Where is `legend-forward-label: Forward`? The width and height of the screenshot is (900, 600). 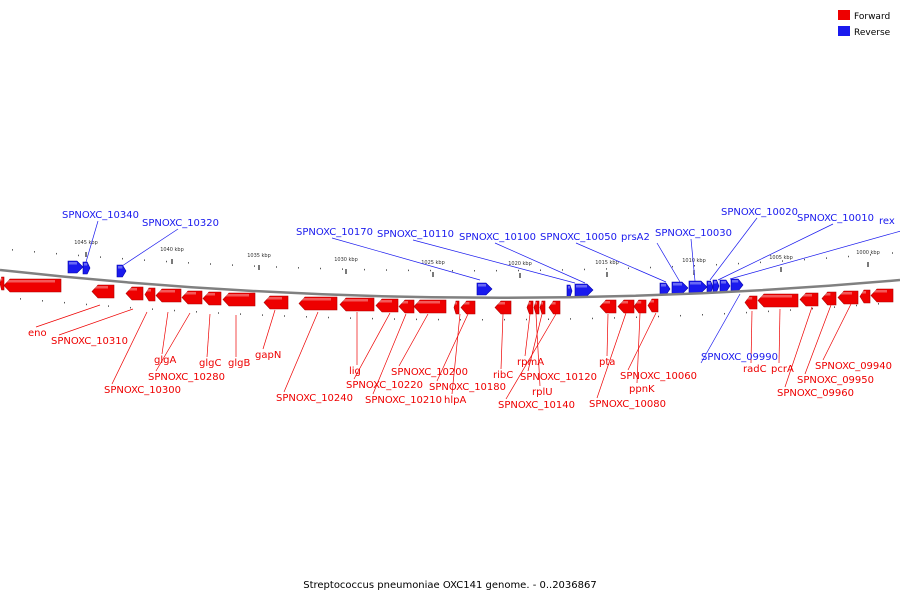
legend-forward-label: Forward is located at coordinates (872, 17).